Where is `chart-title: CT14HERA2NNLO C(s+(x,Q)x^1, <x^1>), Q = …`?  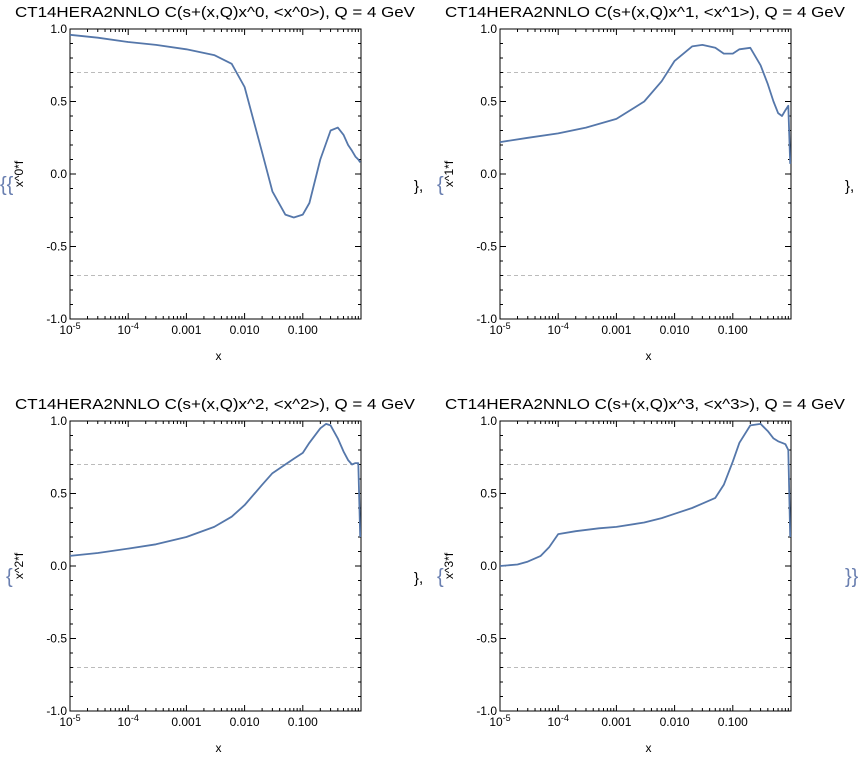 chart-title: CT14HERA2NNLO C(s+(x,Q)x^1, <x^1>), Q = … is located at coordinates (645, 13).